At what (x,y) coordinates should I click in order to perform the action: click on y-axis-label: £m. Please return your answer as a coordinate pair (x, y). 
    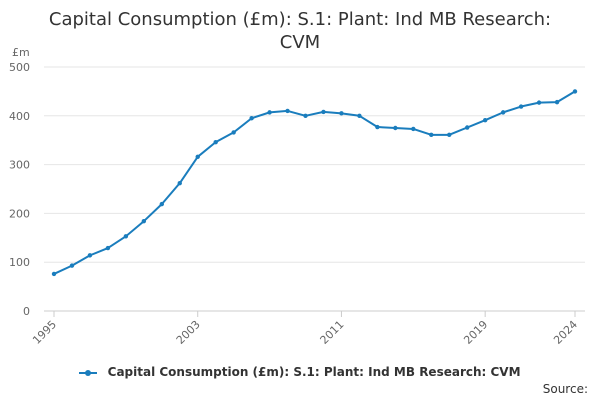
    Looking at the image, I should click on (21, 52).